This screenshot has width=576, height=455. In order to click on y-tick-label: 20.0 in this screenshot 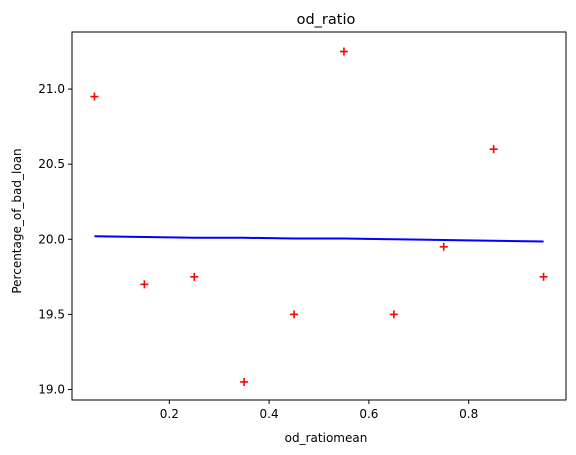, I will do `click(51, 239)`.